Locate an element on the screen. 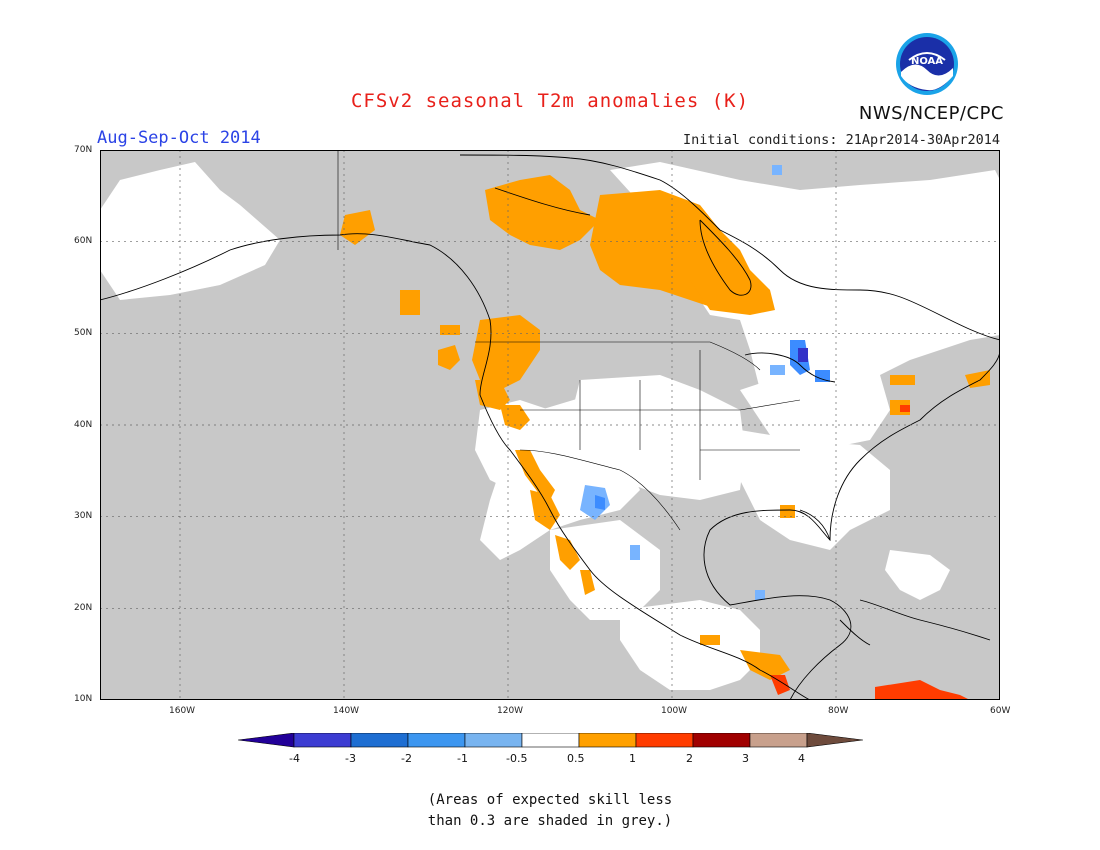  lon-label-140w: 140W is located at coordinates (346, 711).